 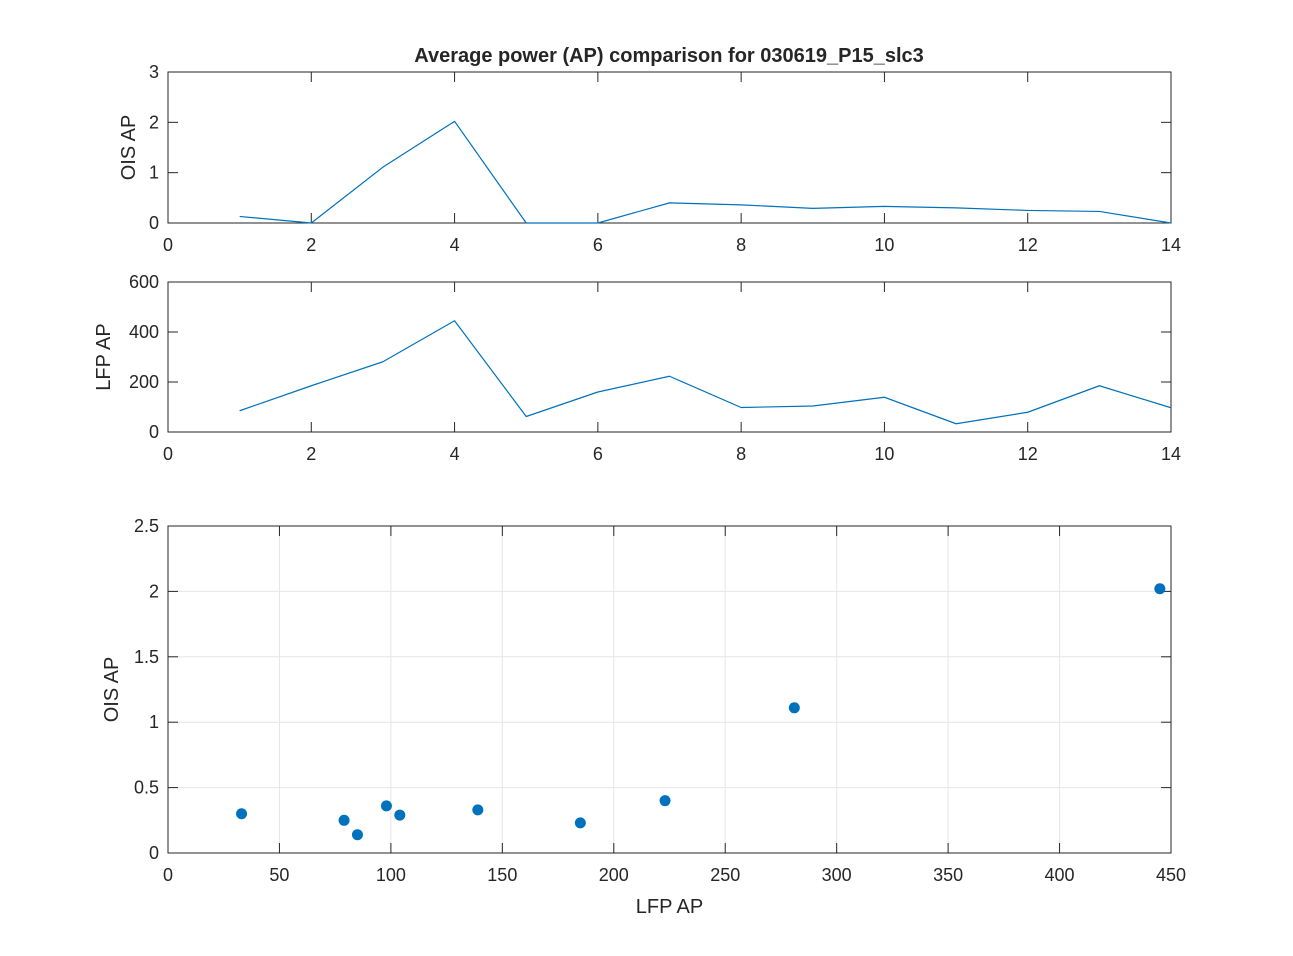 What do you see at coordinates (1060, 875) in the screenshot?
I see `x-tick-label: 400` at bounding box center [1060, 875].